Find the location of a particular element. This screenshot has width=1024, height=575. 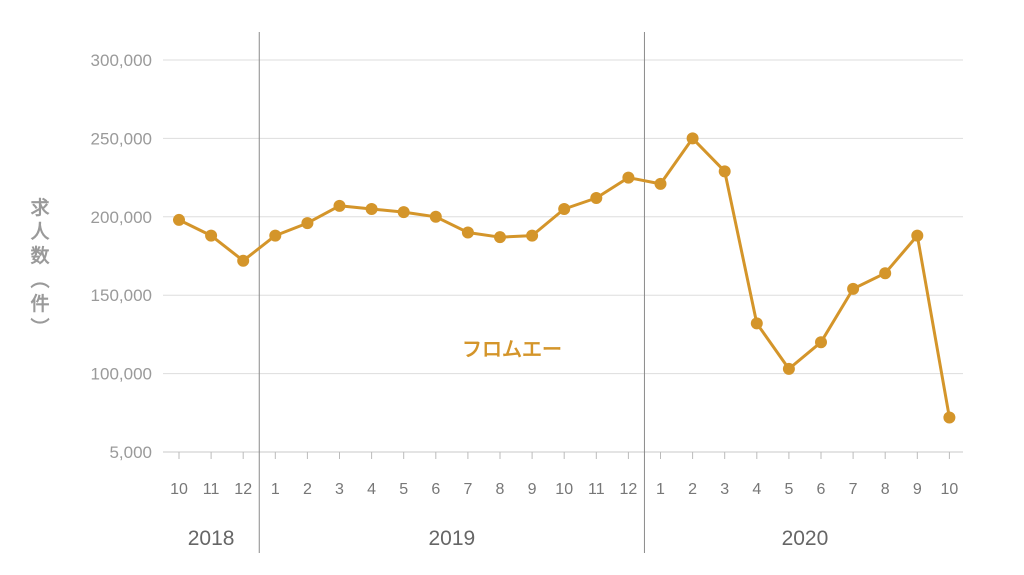

y-tick-label: 200,000 is located at coordinates (121, 217).